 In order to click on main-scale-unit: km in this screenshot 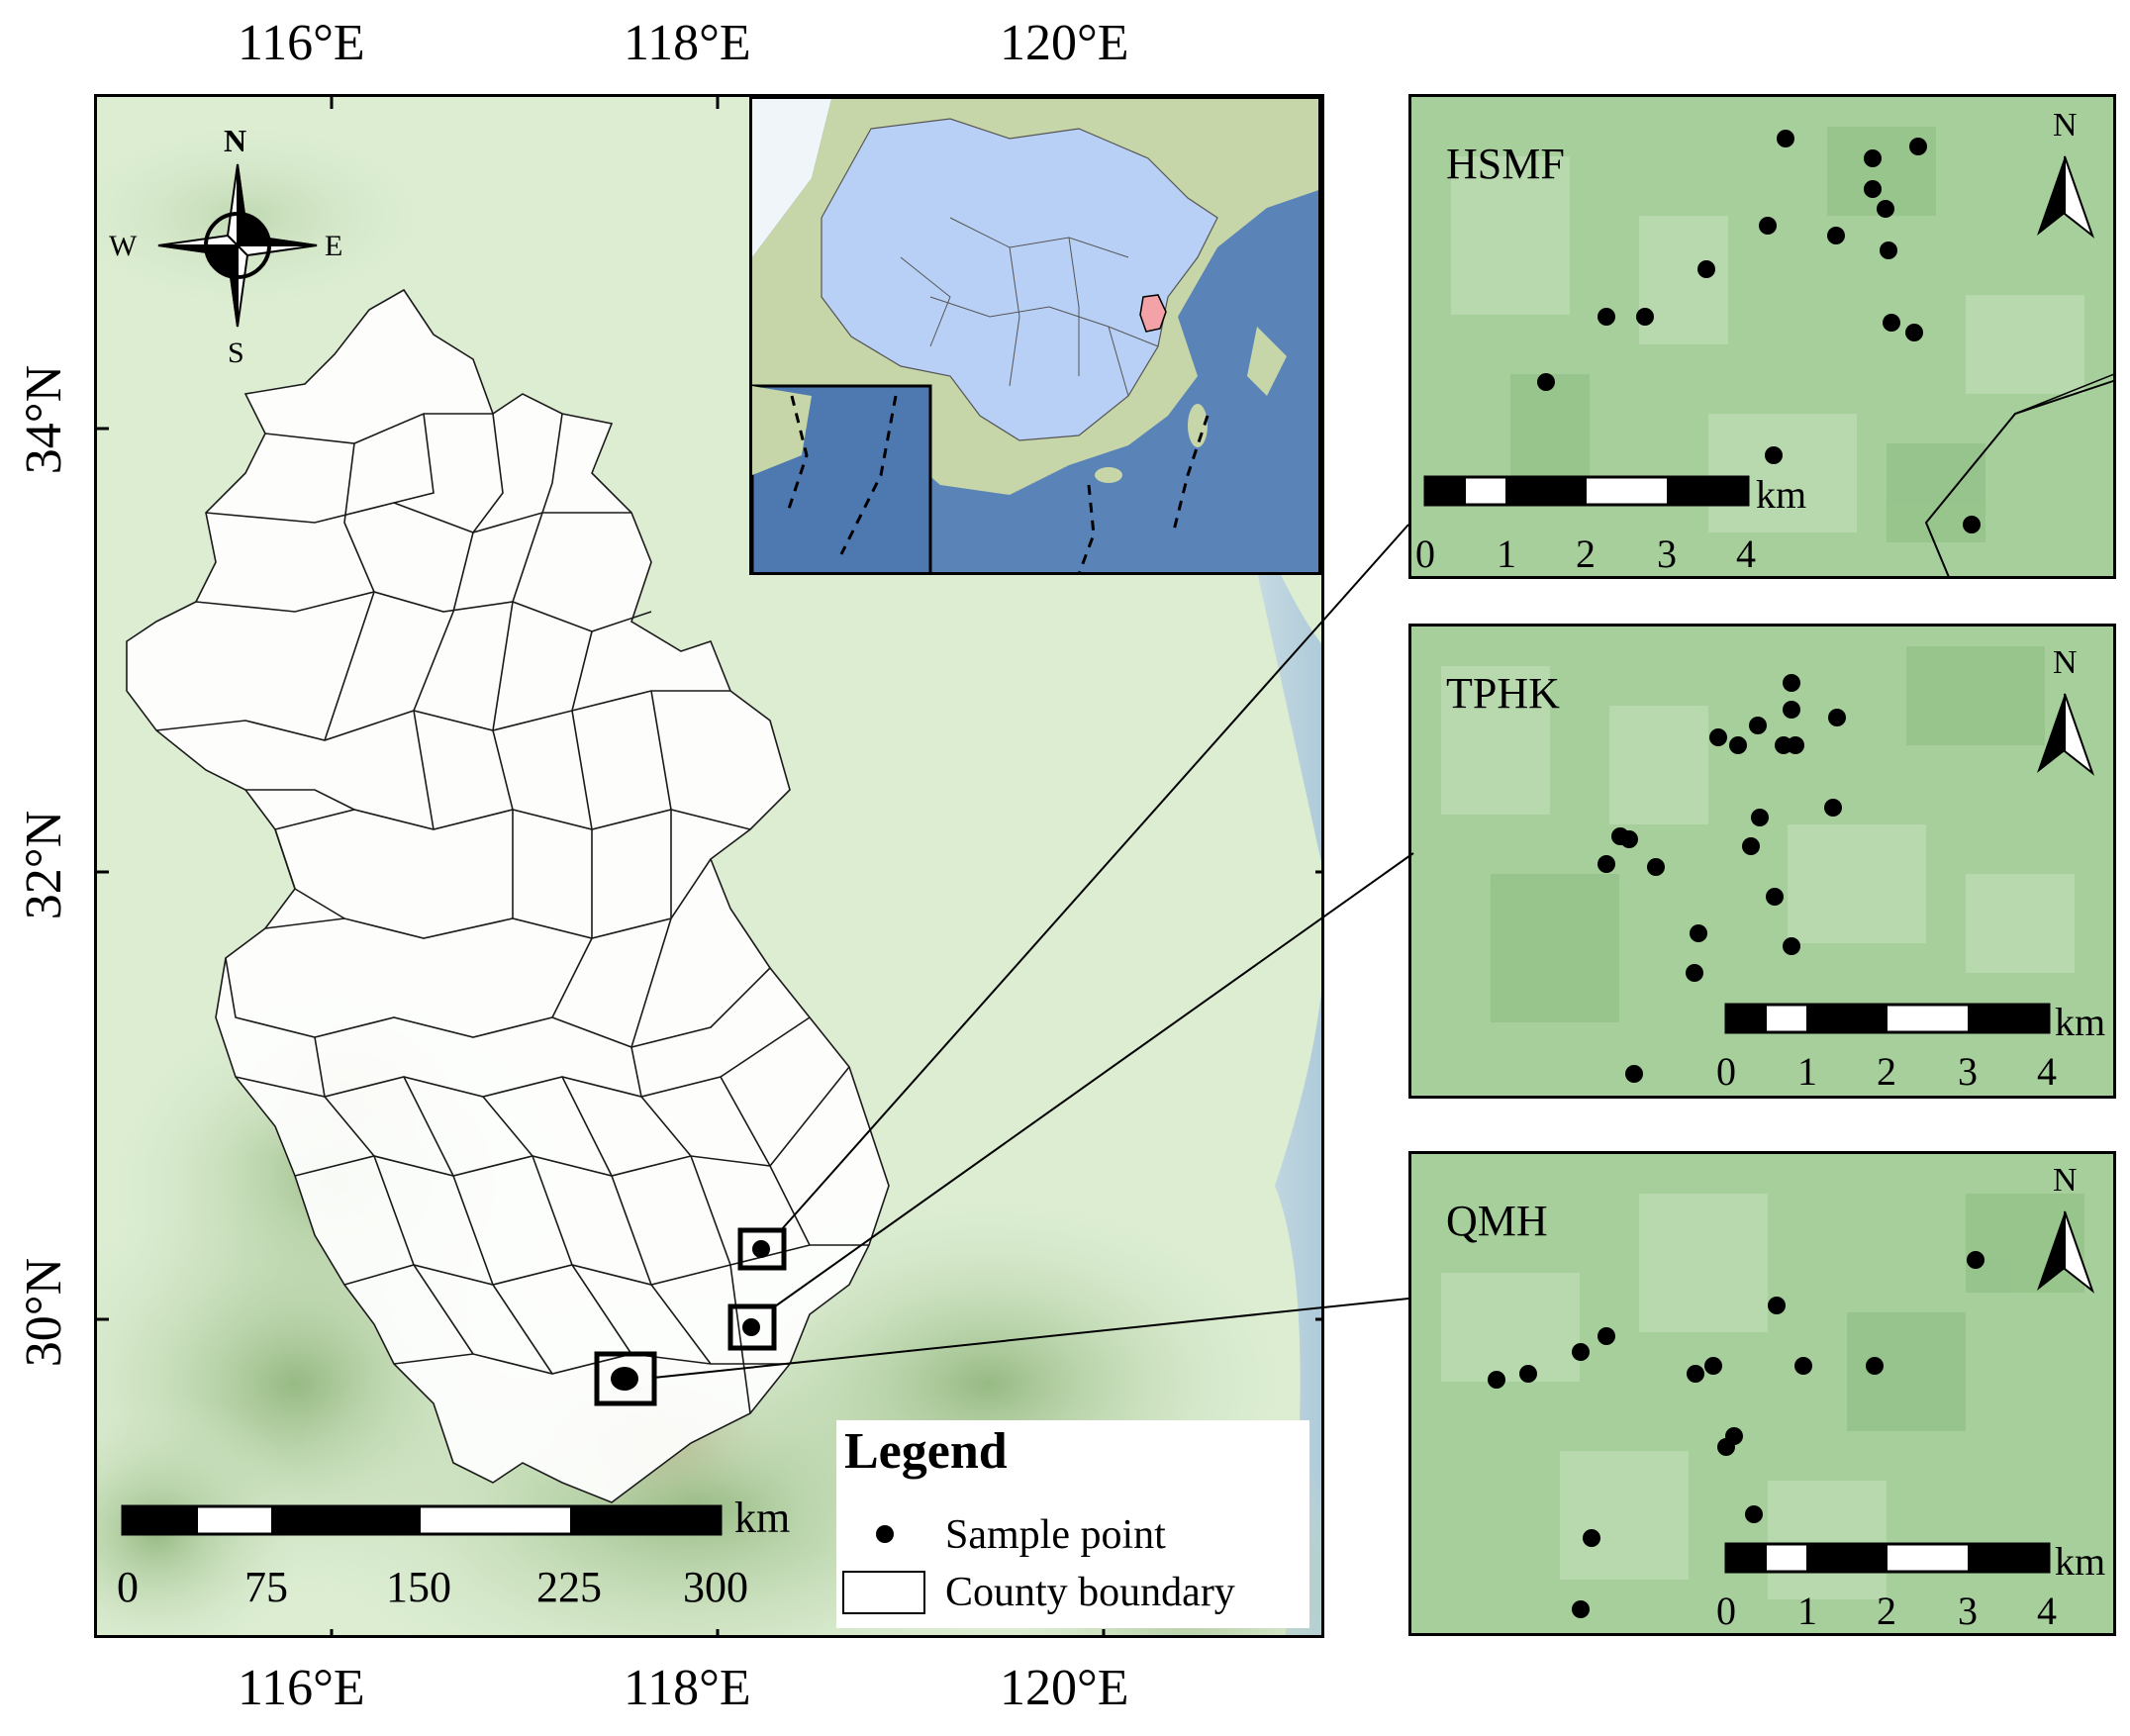, I will do `click(763, 1518)`.